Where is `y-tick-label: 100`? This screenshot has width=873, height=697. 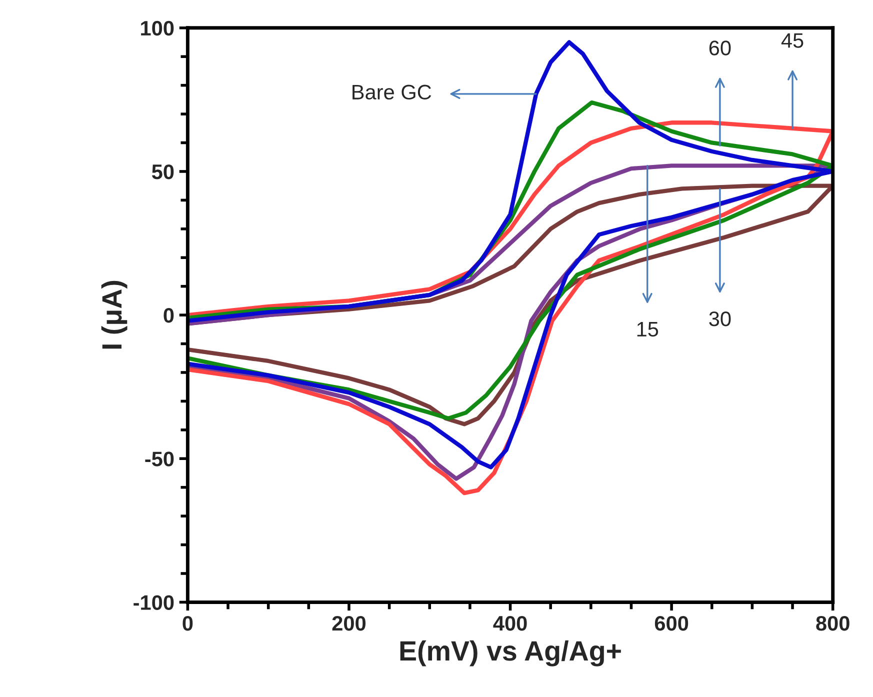
y-tick-label: 100 is located at coordinates (157, 28).